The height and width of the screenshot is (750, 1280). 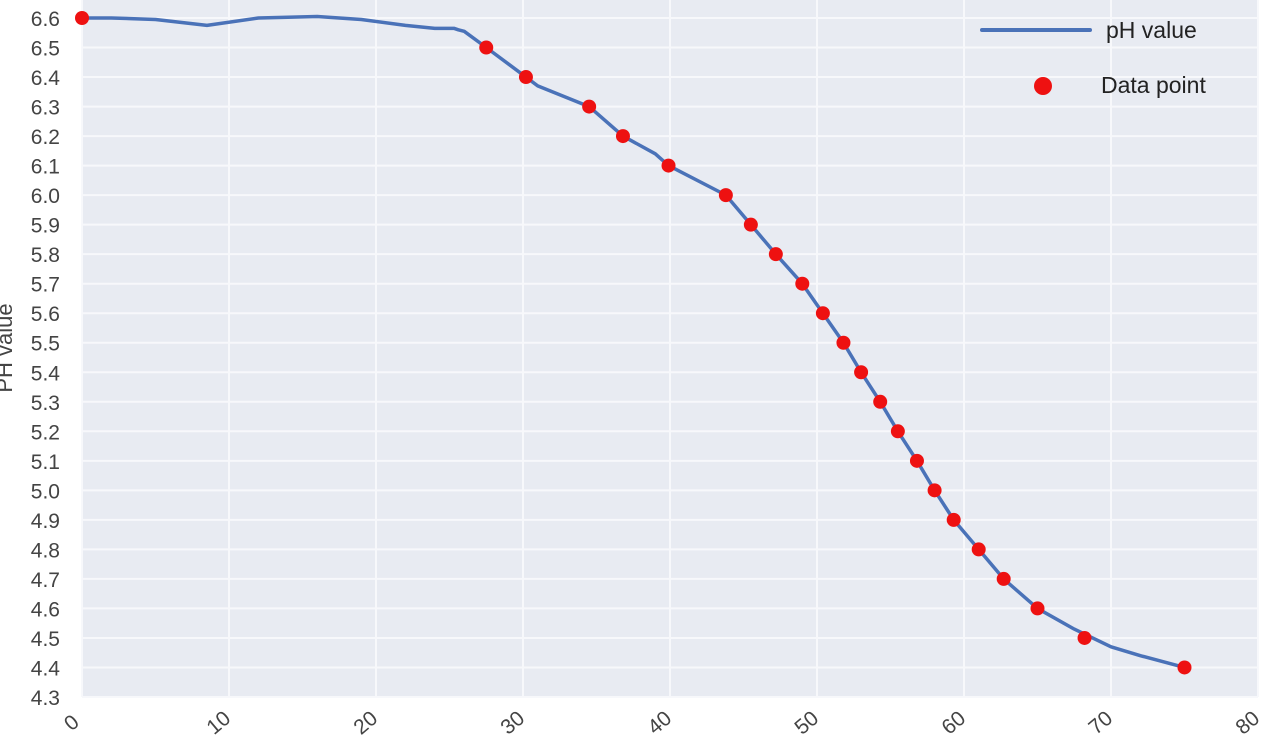 I want to click on y-tick-label: 5.3, so click(x=45, y=403).